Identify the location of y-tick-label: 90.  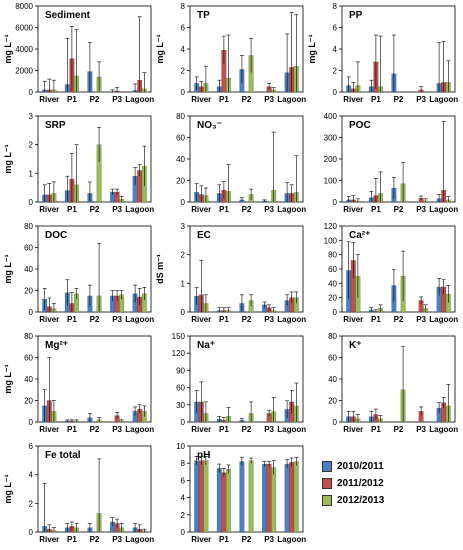
(180, 370).